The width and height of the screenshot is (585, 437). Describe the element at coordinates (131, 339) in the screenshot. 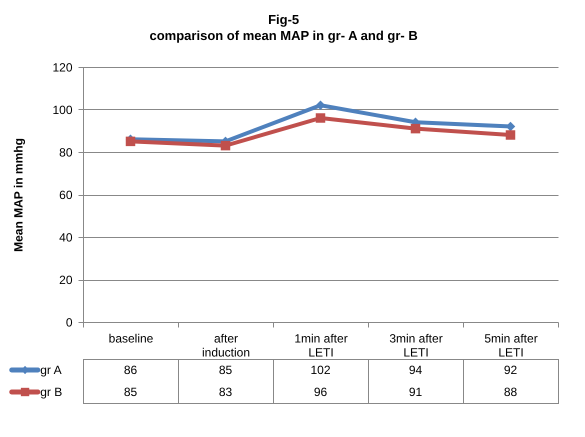

I see `x-tick-label: baseline` at that location.